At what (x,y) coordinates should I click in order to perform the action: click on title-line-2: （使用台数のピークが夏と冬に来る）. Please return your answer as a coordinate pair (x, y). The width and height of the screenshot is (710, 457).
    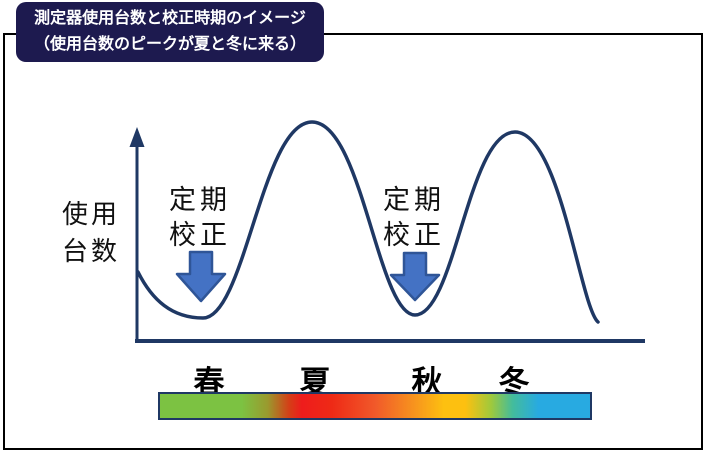
    Looking at the image, I should click on (169, 44).